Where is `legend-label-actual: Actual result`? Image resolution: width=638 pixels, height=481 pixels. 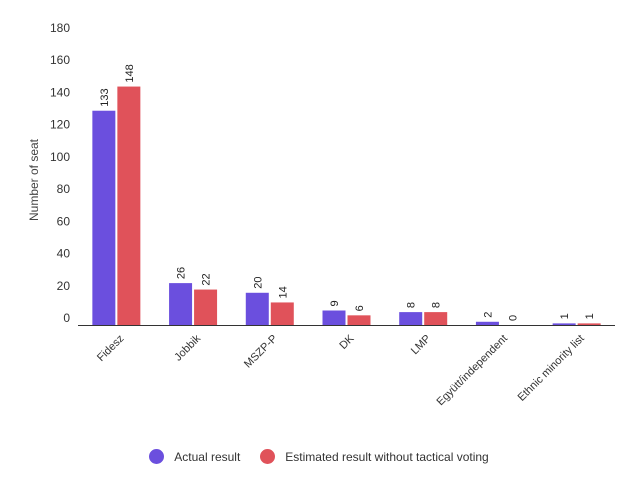 legend-label-actual: Actual result is located at coordinates (207, 456).